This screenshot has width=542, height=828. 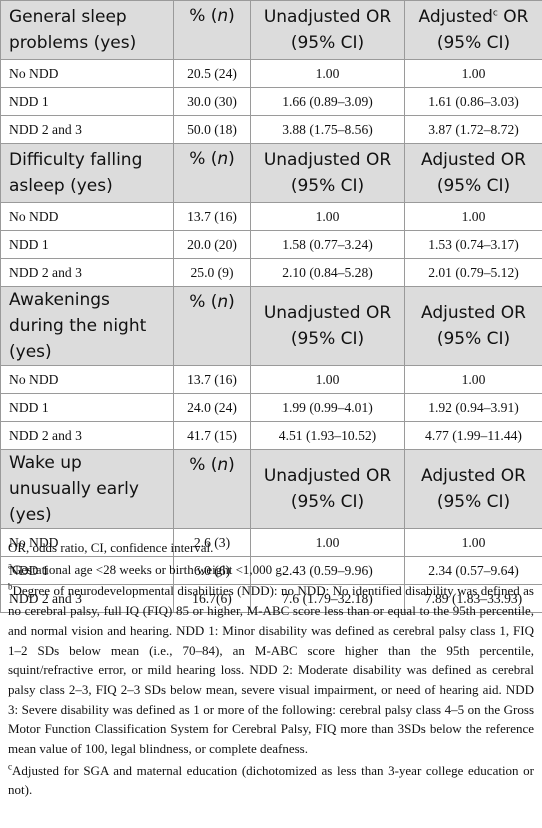 I want to click on pct-cell: 41.7 (15), so click(x=212, y=435).